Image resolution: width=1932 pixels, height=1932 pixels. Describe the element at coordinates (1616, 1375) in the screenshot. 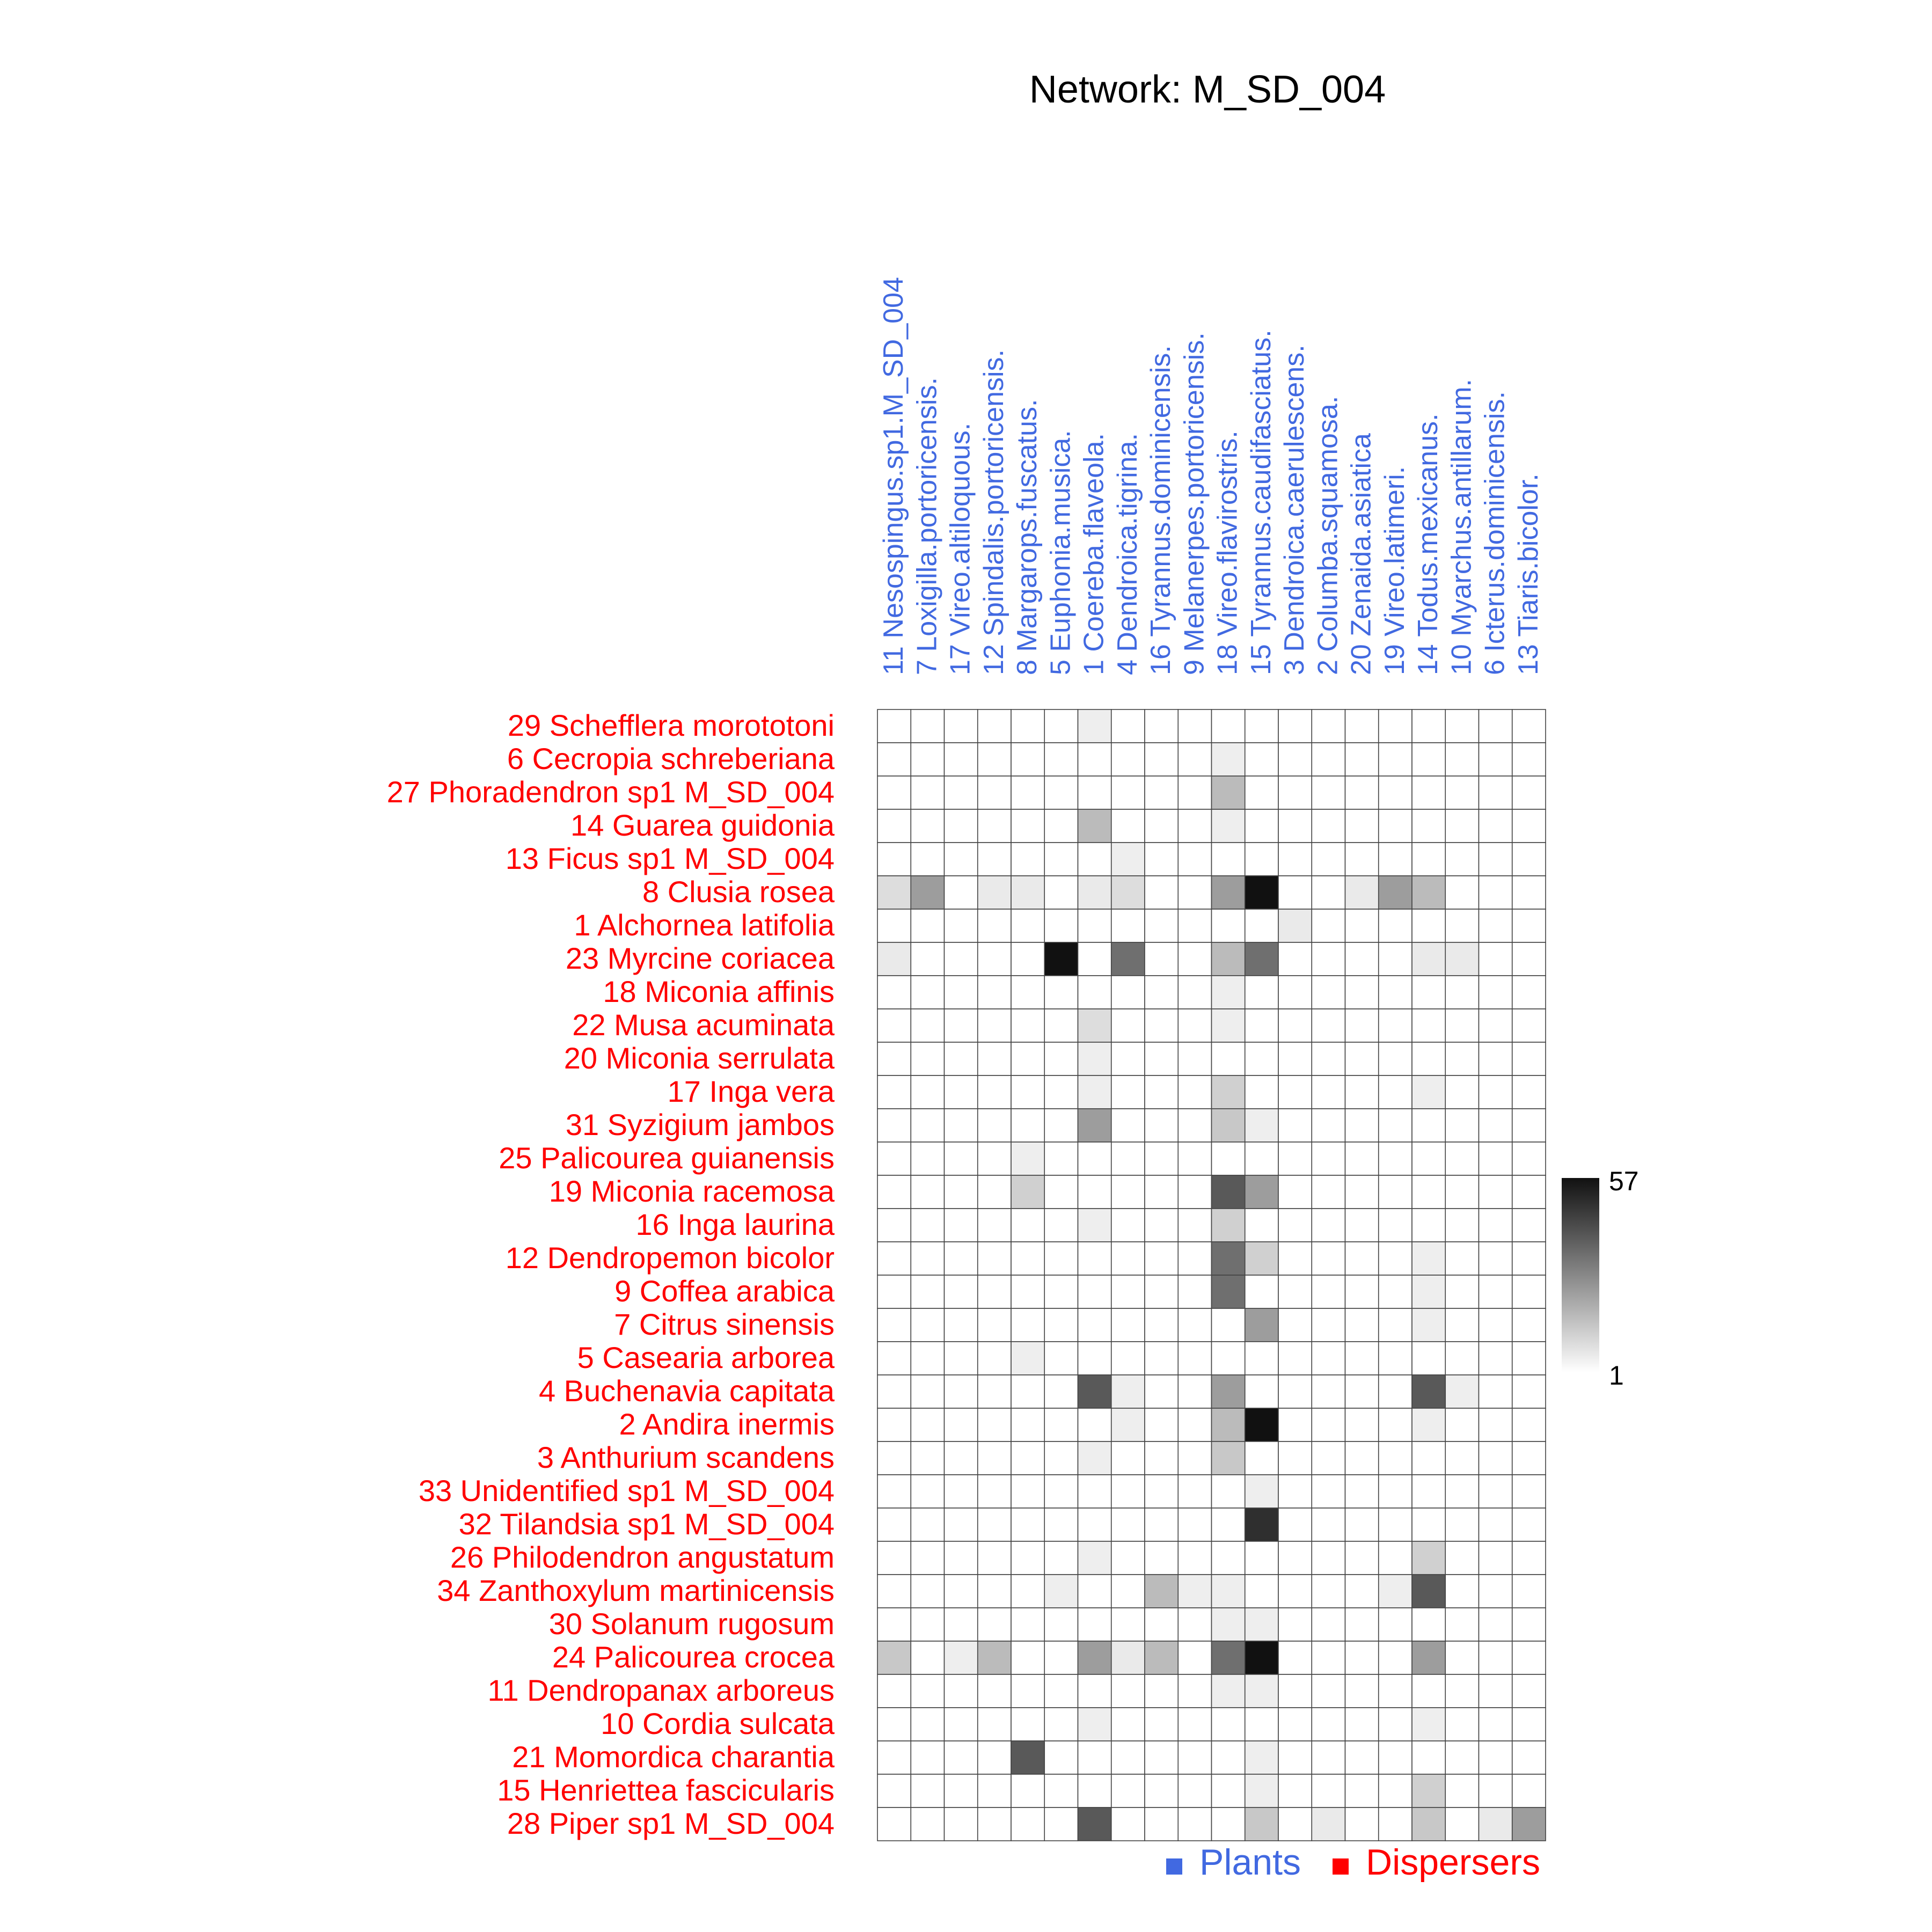

I see `colorbar-min-label: 1` at that location.